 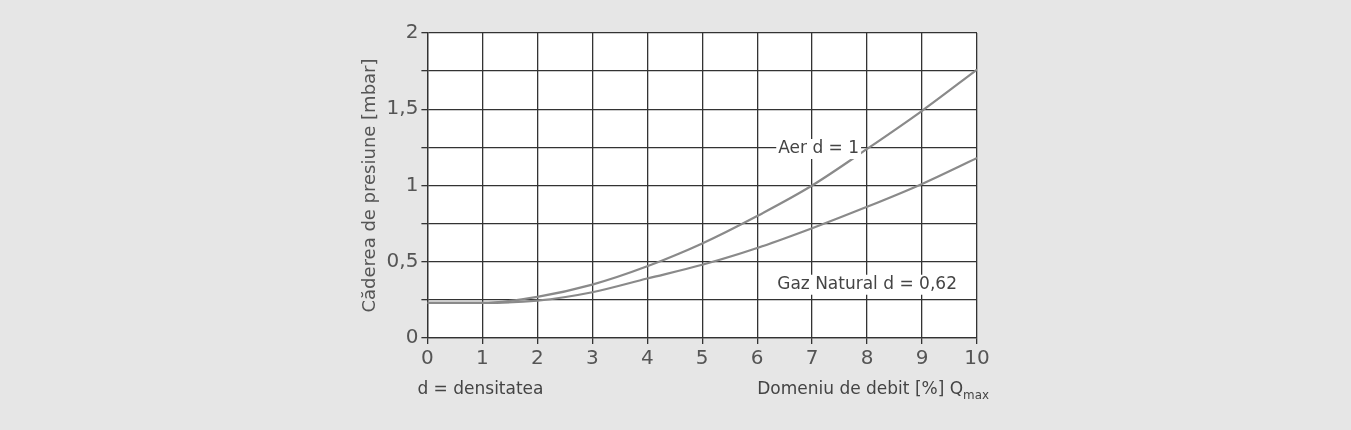 What do you see at coordinates (480, 388) in the screenshot?
I see `text: d = densitatea` at bounding box center [480, 388].